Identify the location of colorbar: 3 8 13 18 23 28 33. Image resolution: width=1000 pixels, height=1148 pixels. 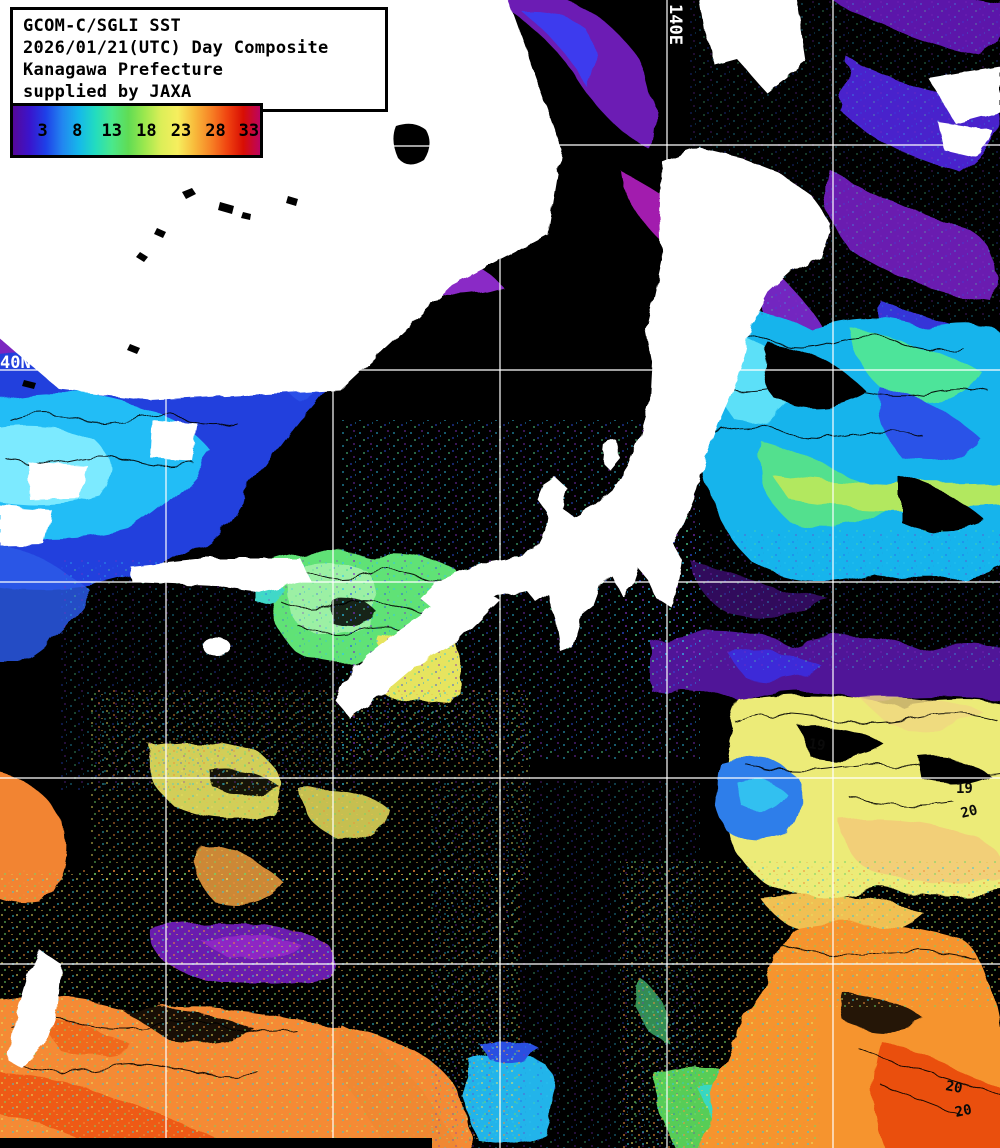
(136, 130).